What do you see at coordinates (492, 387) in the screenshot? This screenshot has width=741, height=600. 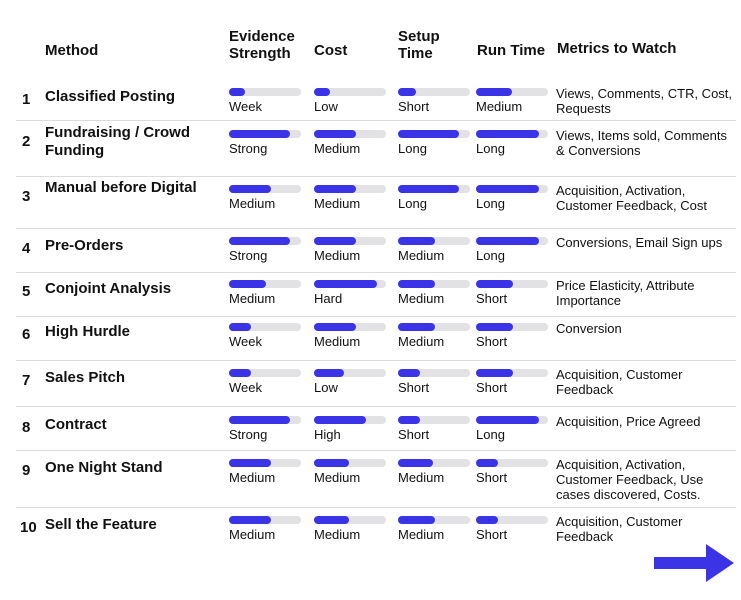 I see `runtime-level-label: Short` at bounding box center [492, 387].